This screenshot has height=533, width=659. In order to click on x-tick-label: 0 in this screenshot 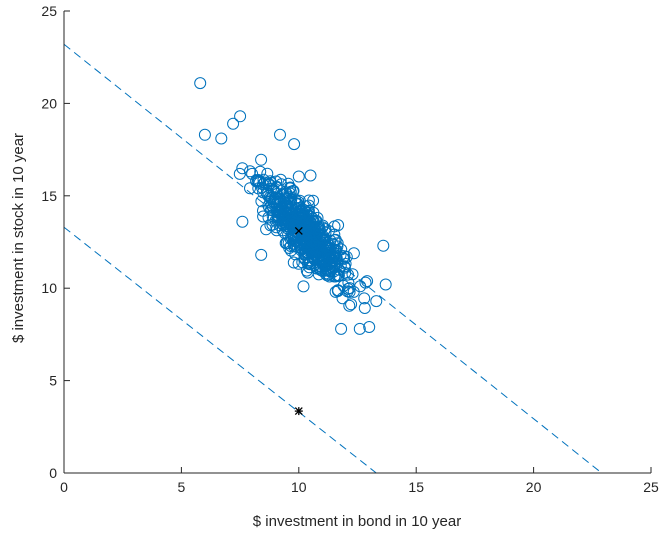, I will do `click(64, 487)`.